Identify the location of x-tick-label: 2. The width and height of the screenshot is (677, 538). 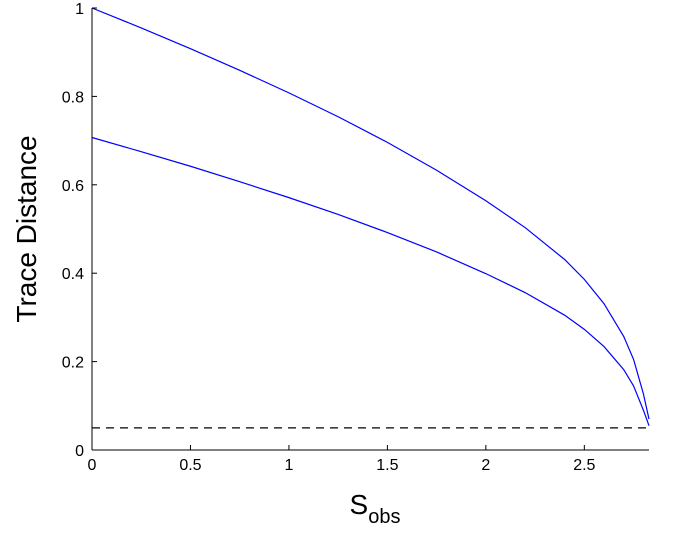
(485, 465).